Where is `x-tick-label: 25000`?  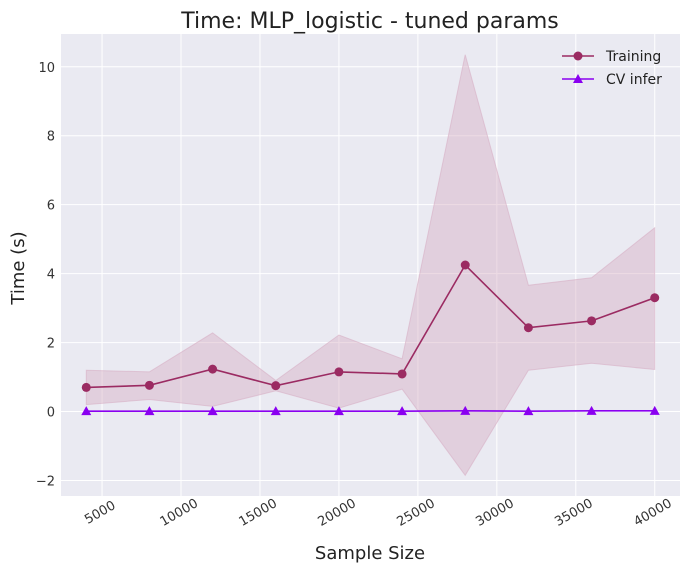
x-tick-label: 25000 is located at coordinates (415, 513).